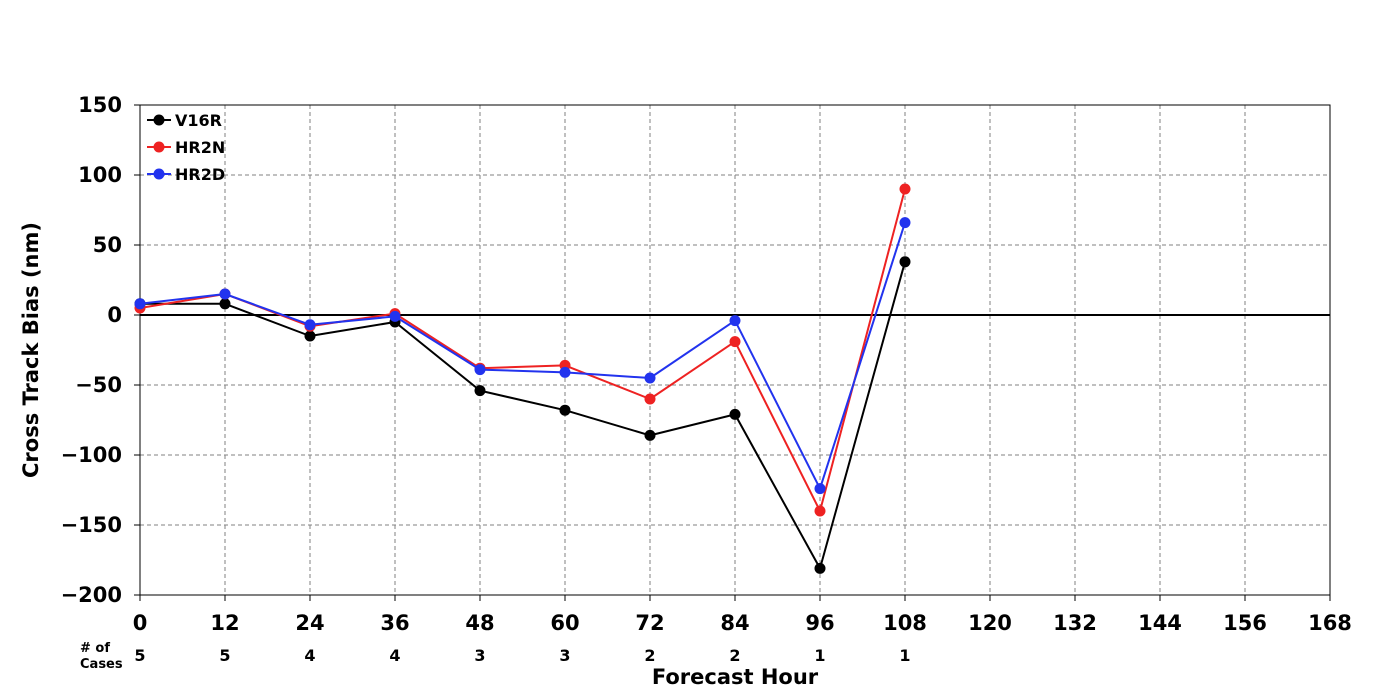  I want to click on legend-label-hr2d: HR2D, so click(200, 174).